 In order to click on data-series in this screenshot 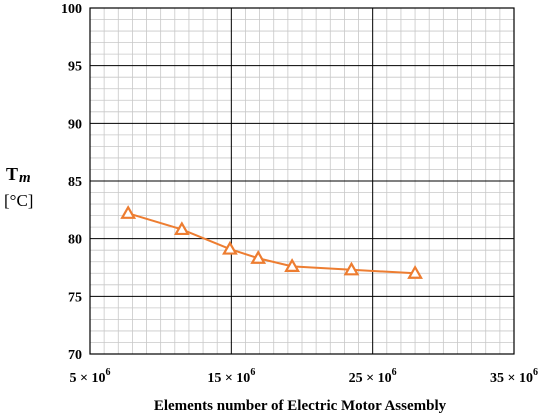, I will do `click(271, 242)`.